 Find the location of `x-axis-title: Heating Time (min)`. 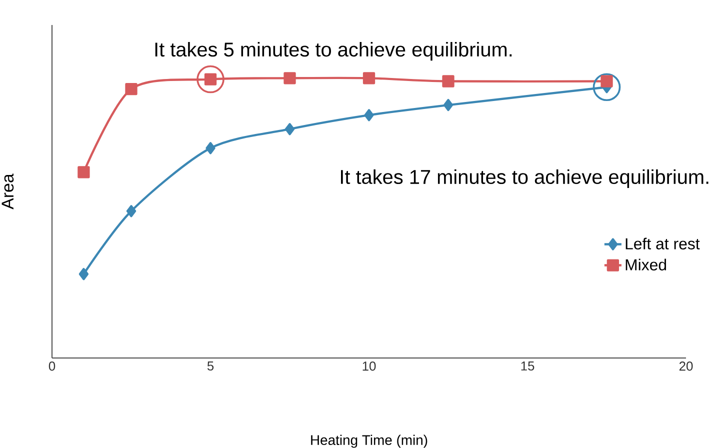

x-axis-title: Heating Time (min) is located at coordinates (369, 441).